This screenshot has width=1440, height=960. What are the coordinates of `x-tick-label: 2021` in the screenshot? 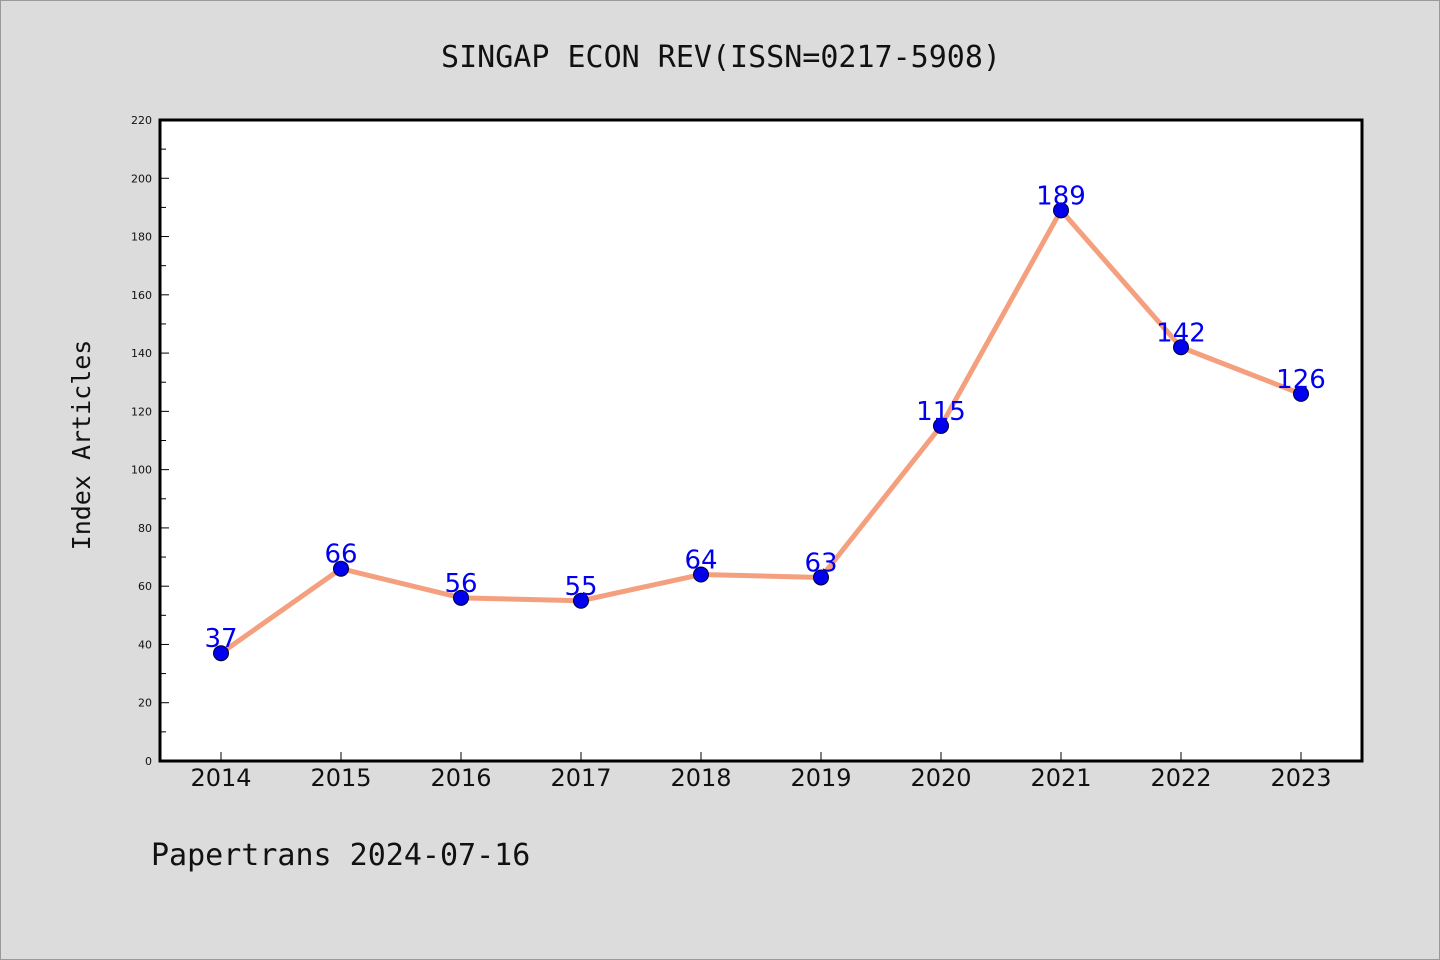 It's located at (1060, 778).